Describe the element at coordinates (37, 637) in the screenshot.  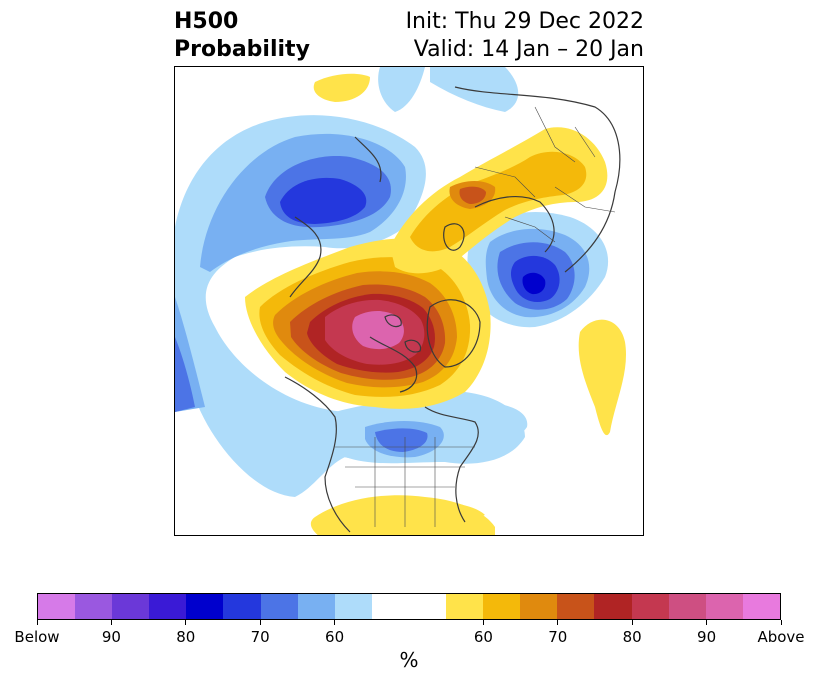
I see `colorbar-tick-label: Below` at that location.